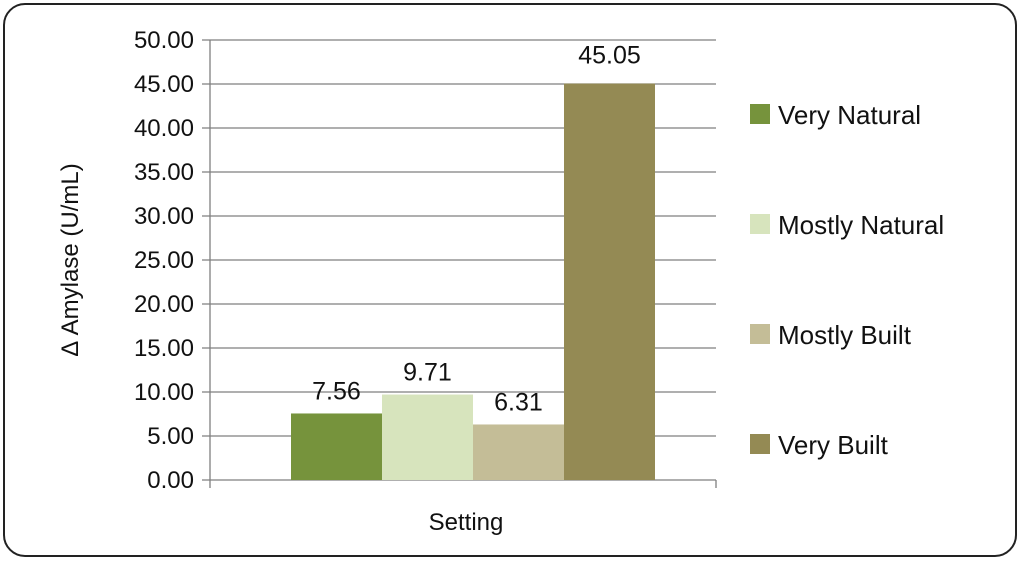  Describe the element at coordinates (861, 225) in the screenshot. I see `legend-label: Mostly Natural` at that location.